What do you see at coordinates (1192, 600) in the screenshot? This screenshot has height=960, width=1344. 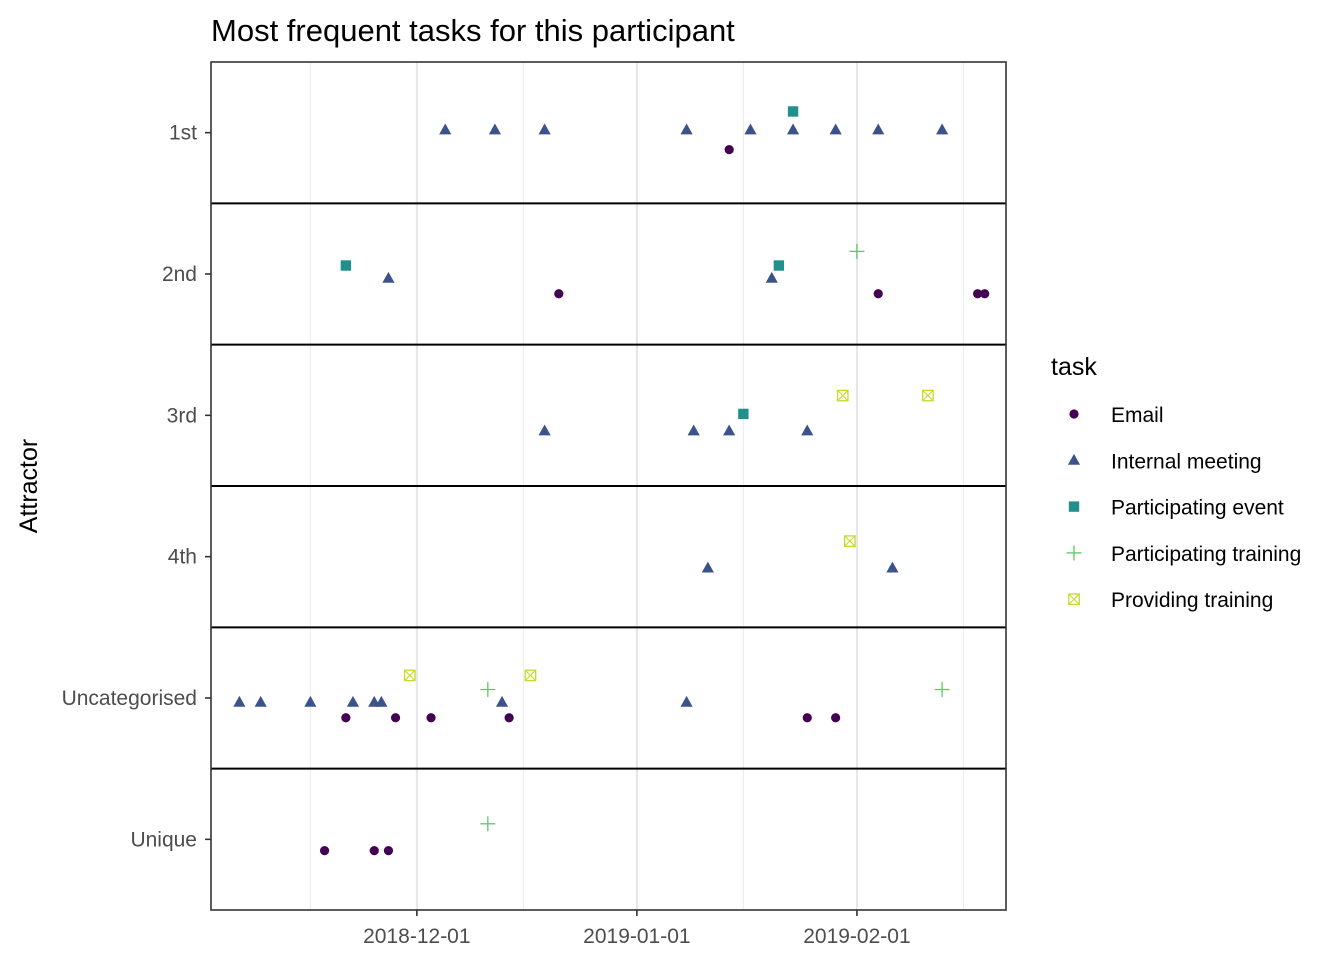 I see `legend-label: Providing training` at bounding box center [1192, 600].